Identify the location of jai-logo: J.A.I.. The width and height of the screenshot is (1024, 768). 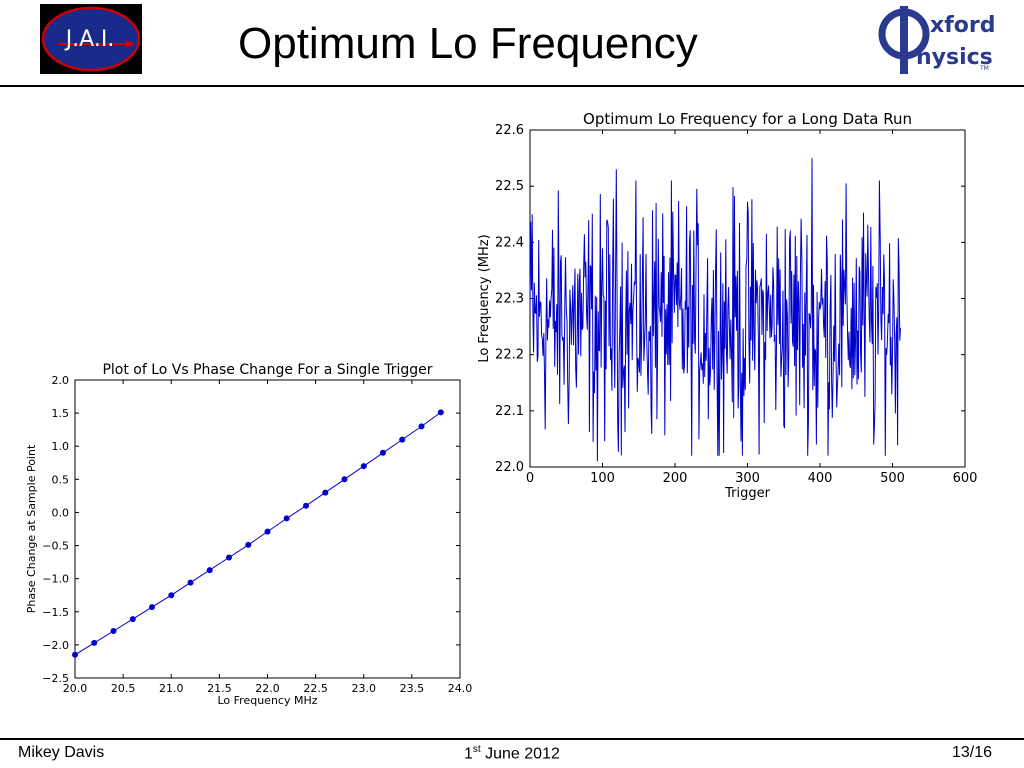
(91, 39).